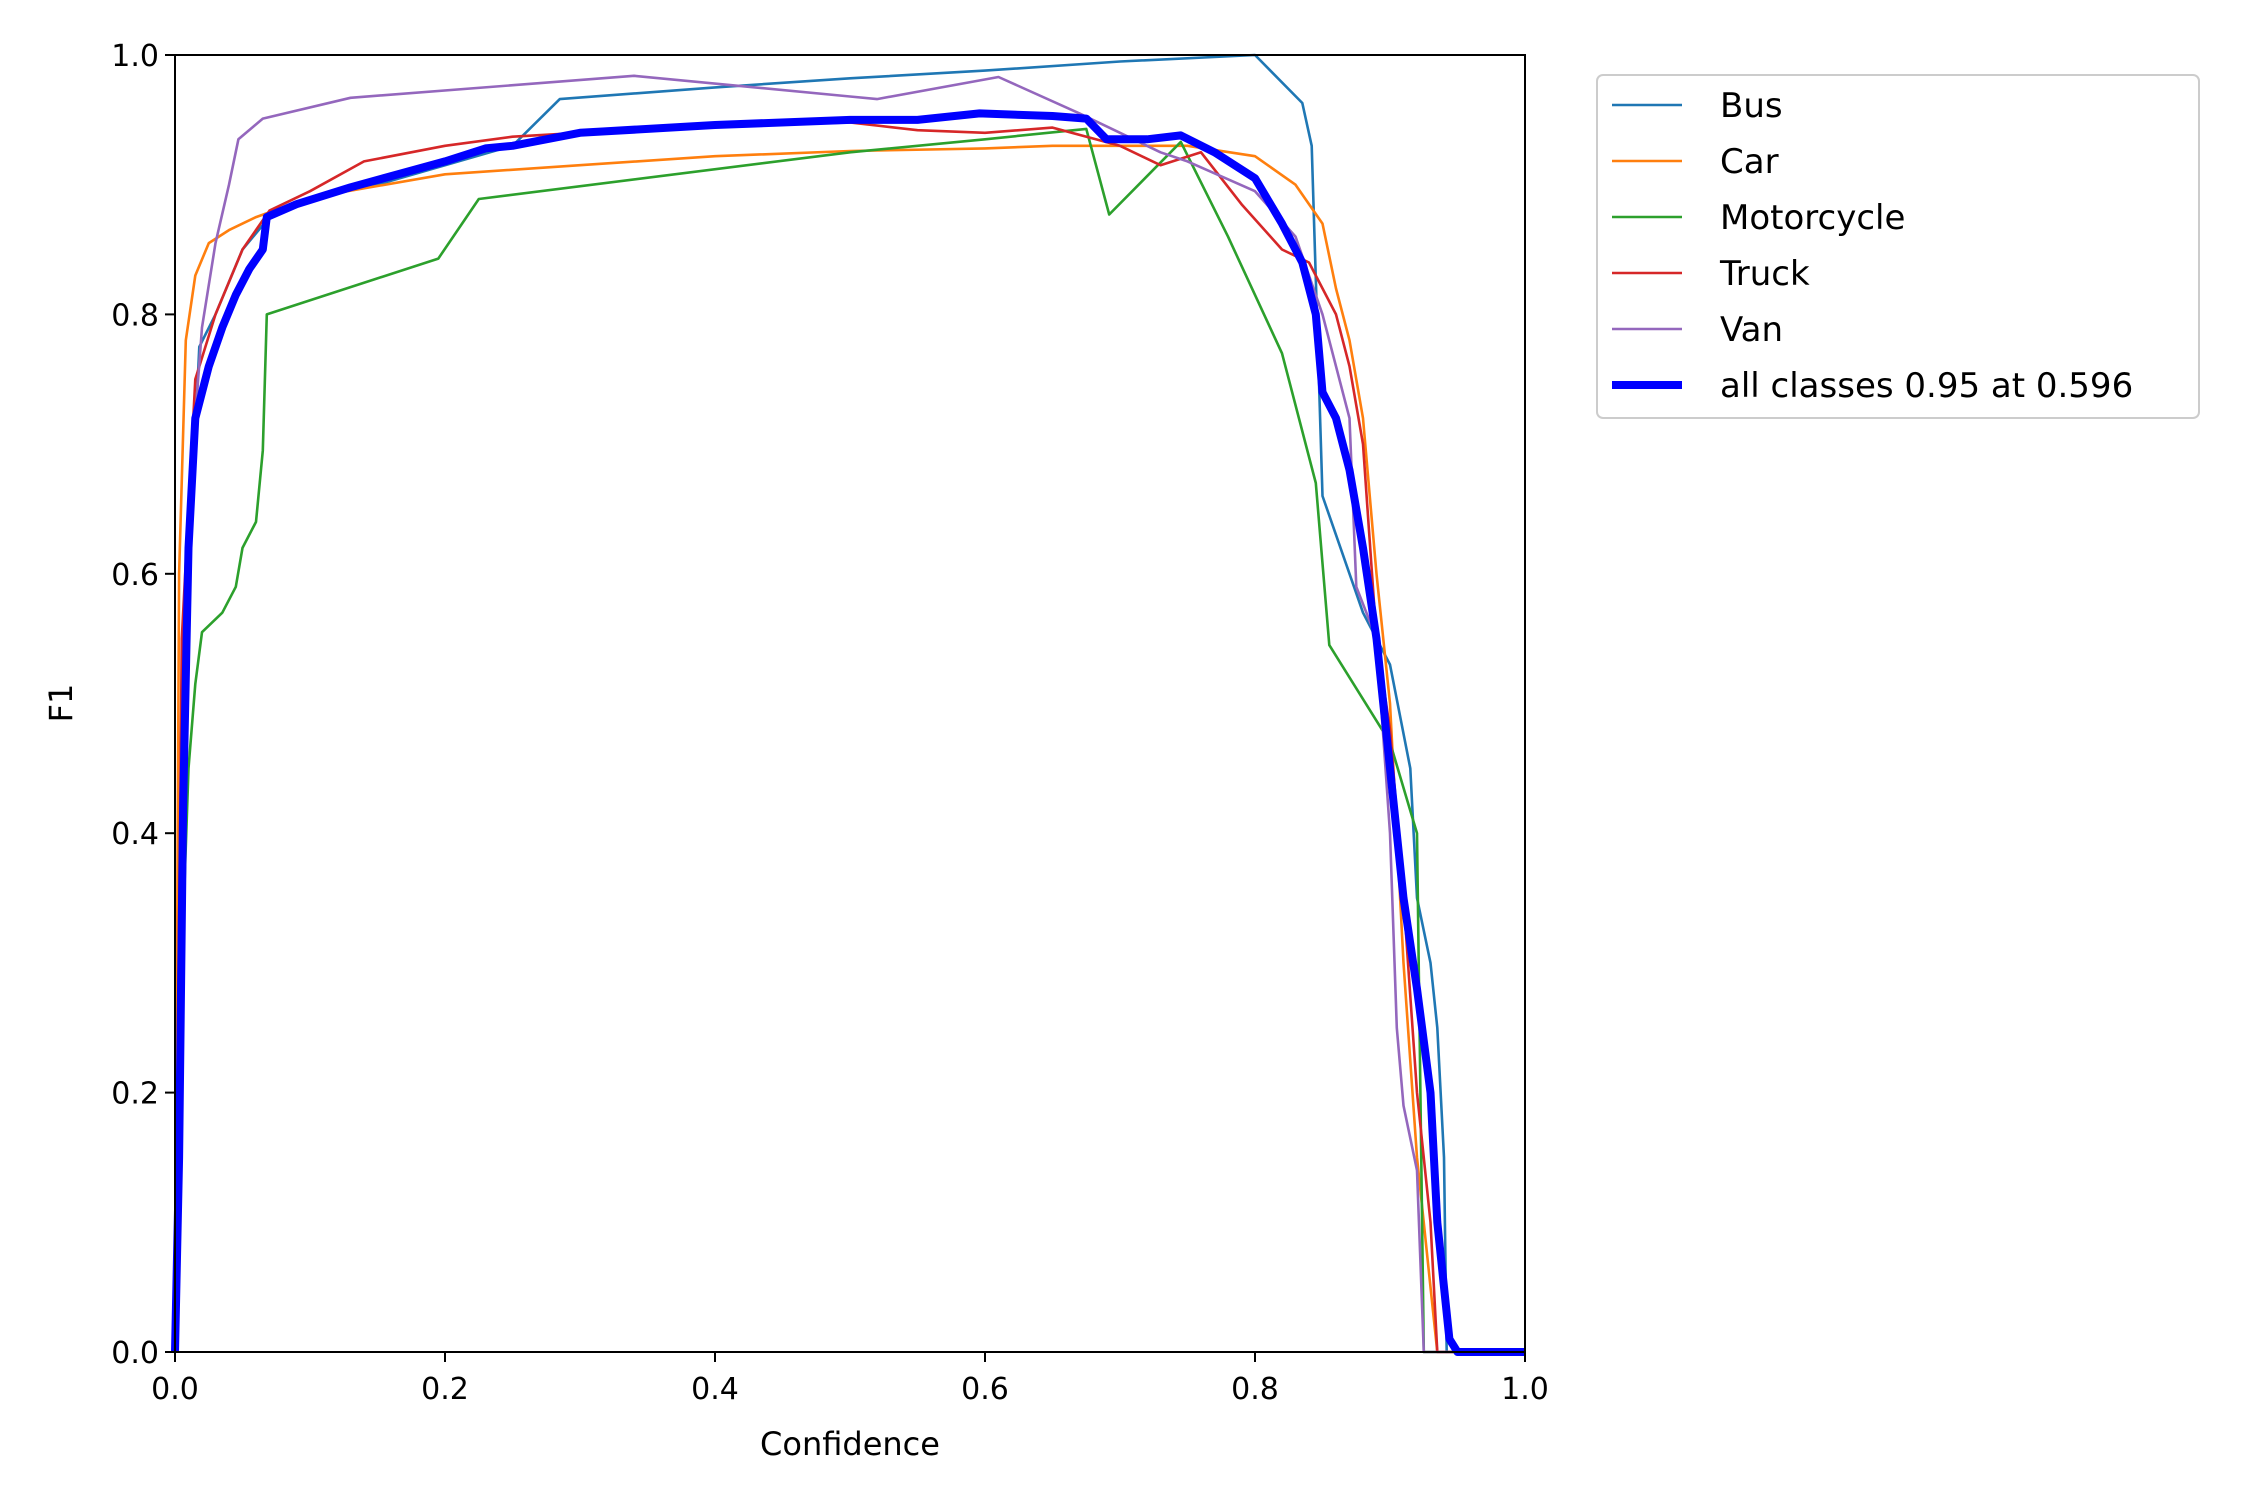 The width and height of the screenshot is (2250, 1500). I want to click on x-tick-label: 0.0, so click(175, 1389).